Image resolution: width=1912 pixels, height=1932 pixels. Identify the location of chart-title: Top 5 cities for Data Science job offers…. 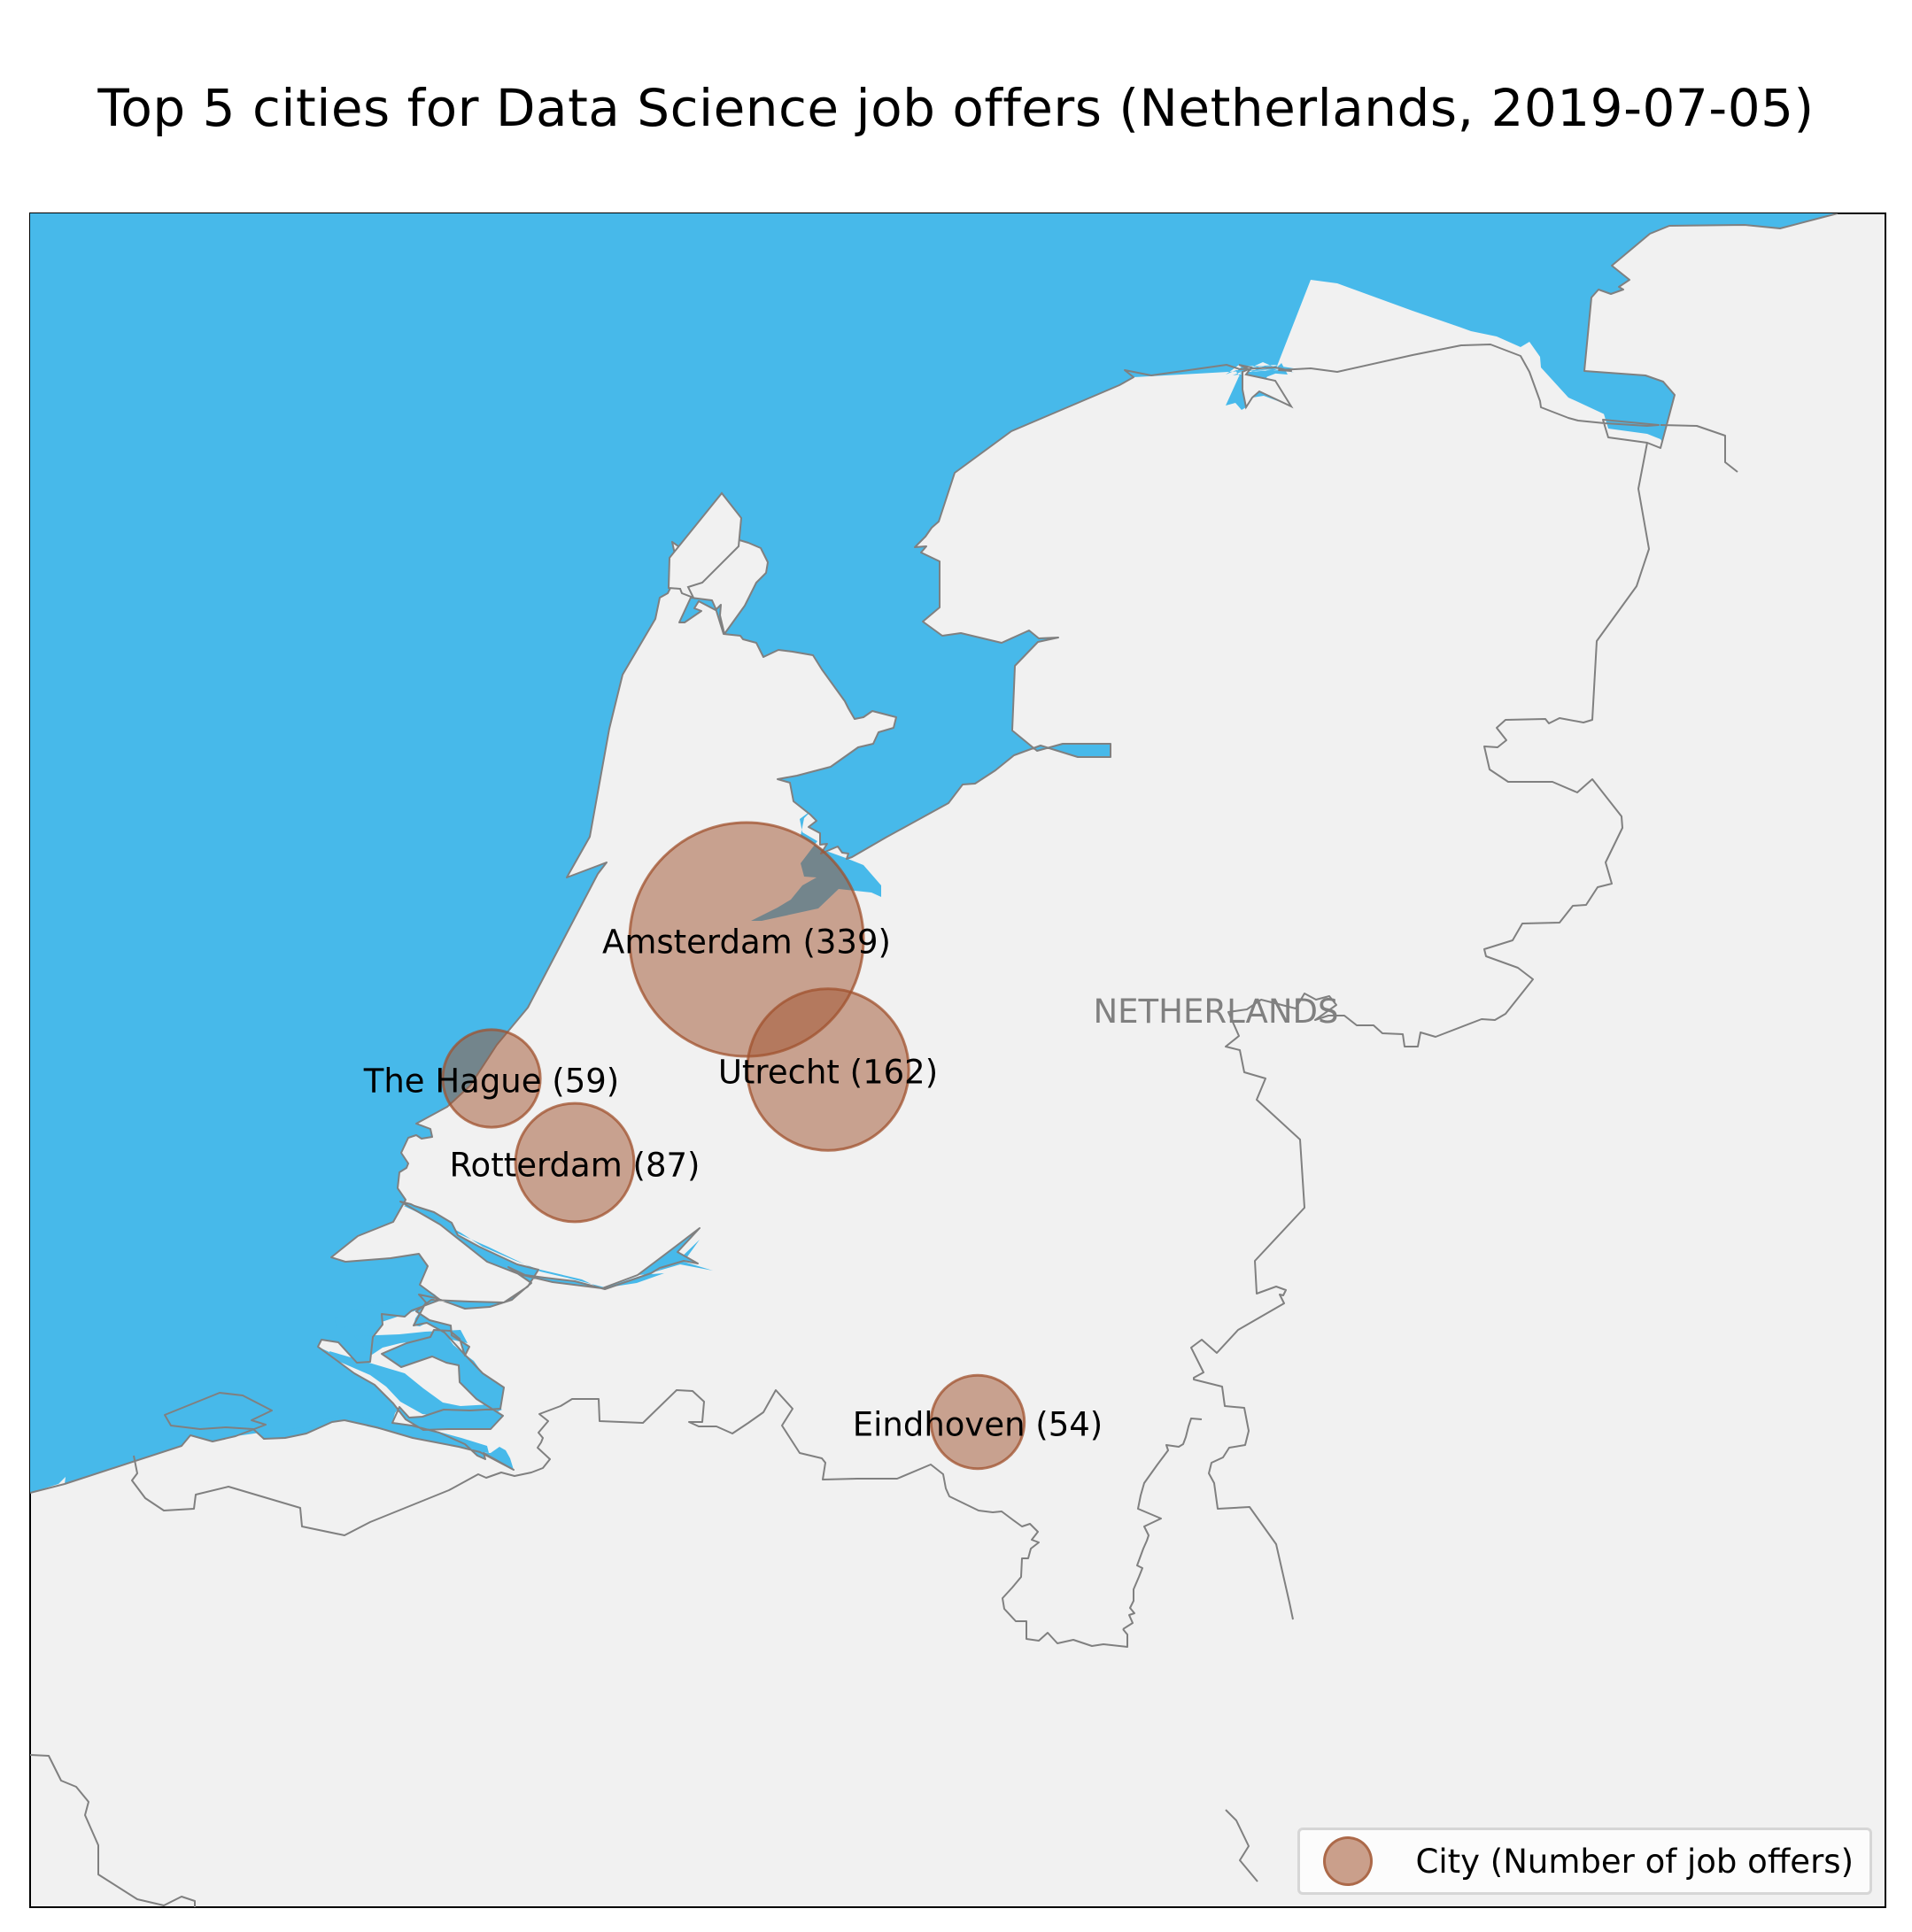
(956, 108).